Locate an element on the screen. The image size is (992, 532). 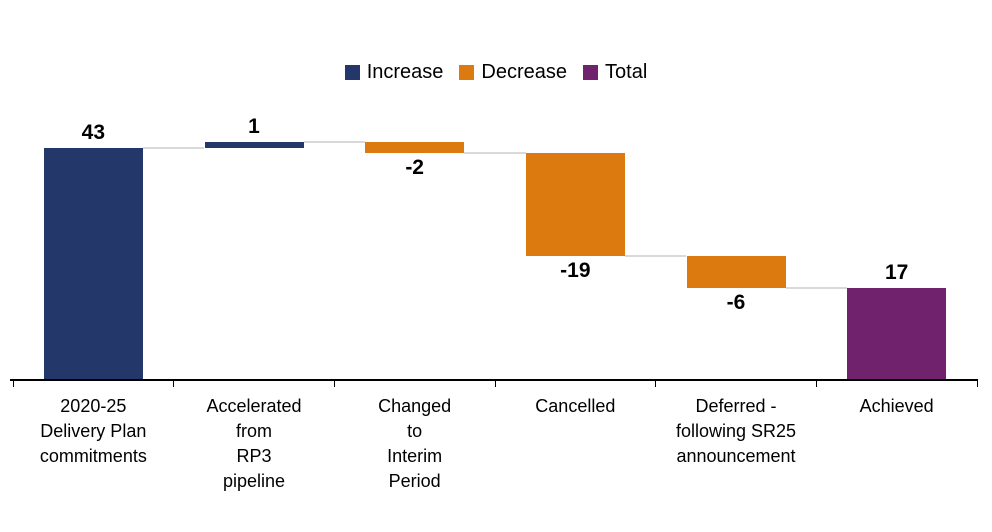
legend-item-increase: Increase is located at coordinates (394, 72).